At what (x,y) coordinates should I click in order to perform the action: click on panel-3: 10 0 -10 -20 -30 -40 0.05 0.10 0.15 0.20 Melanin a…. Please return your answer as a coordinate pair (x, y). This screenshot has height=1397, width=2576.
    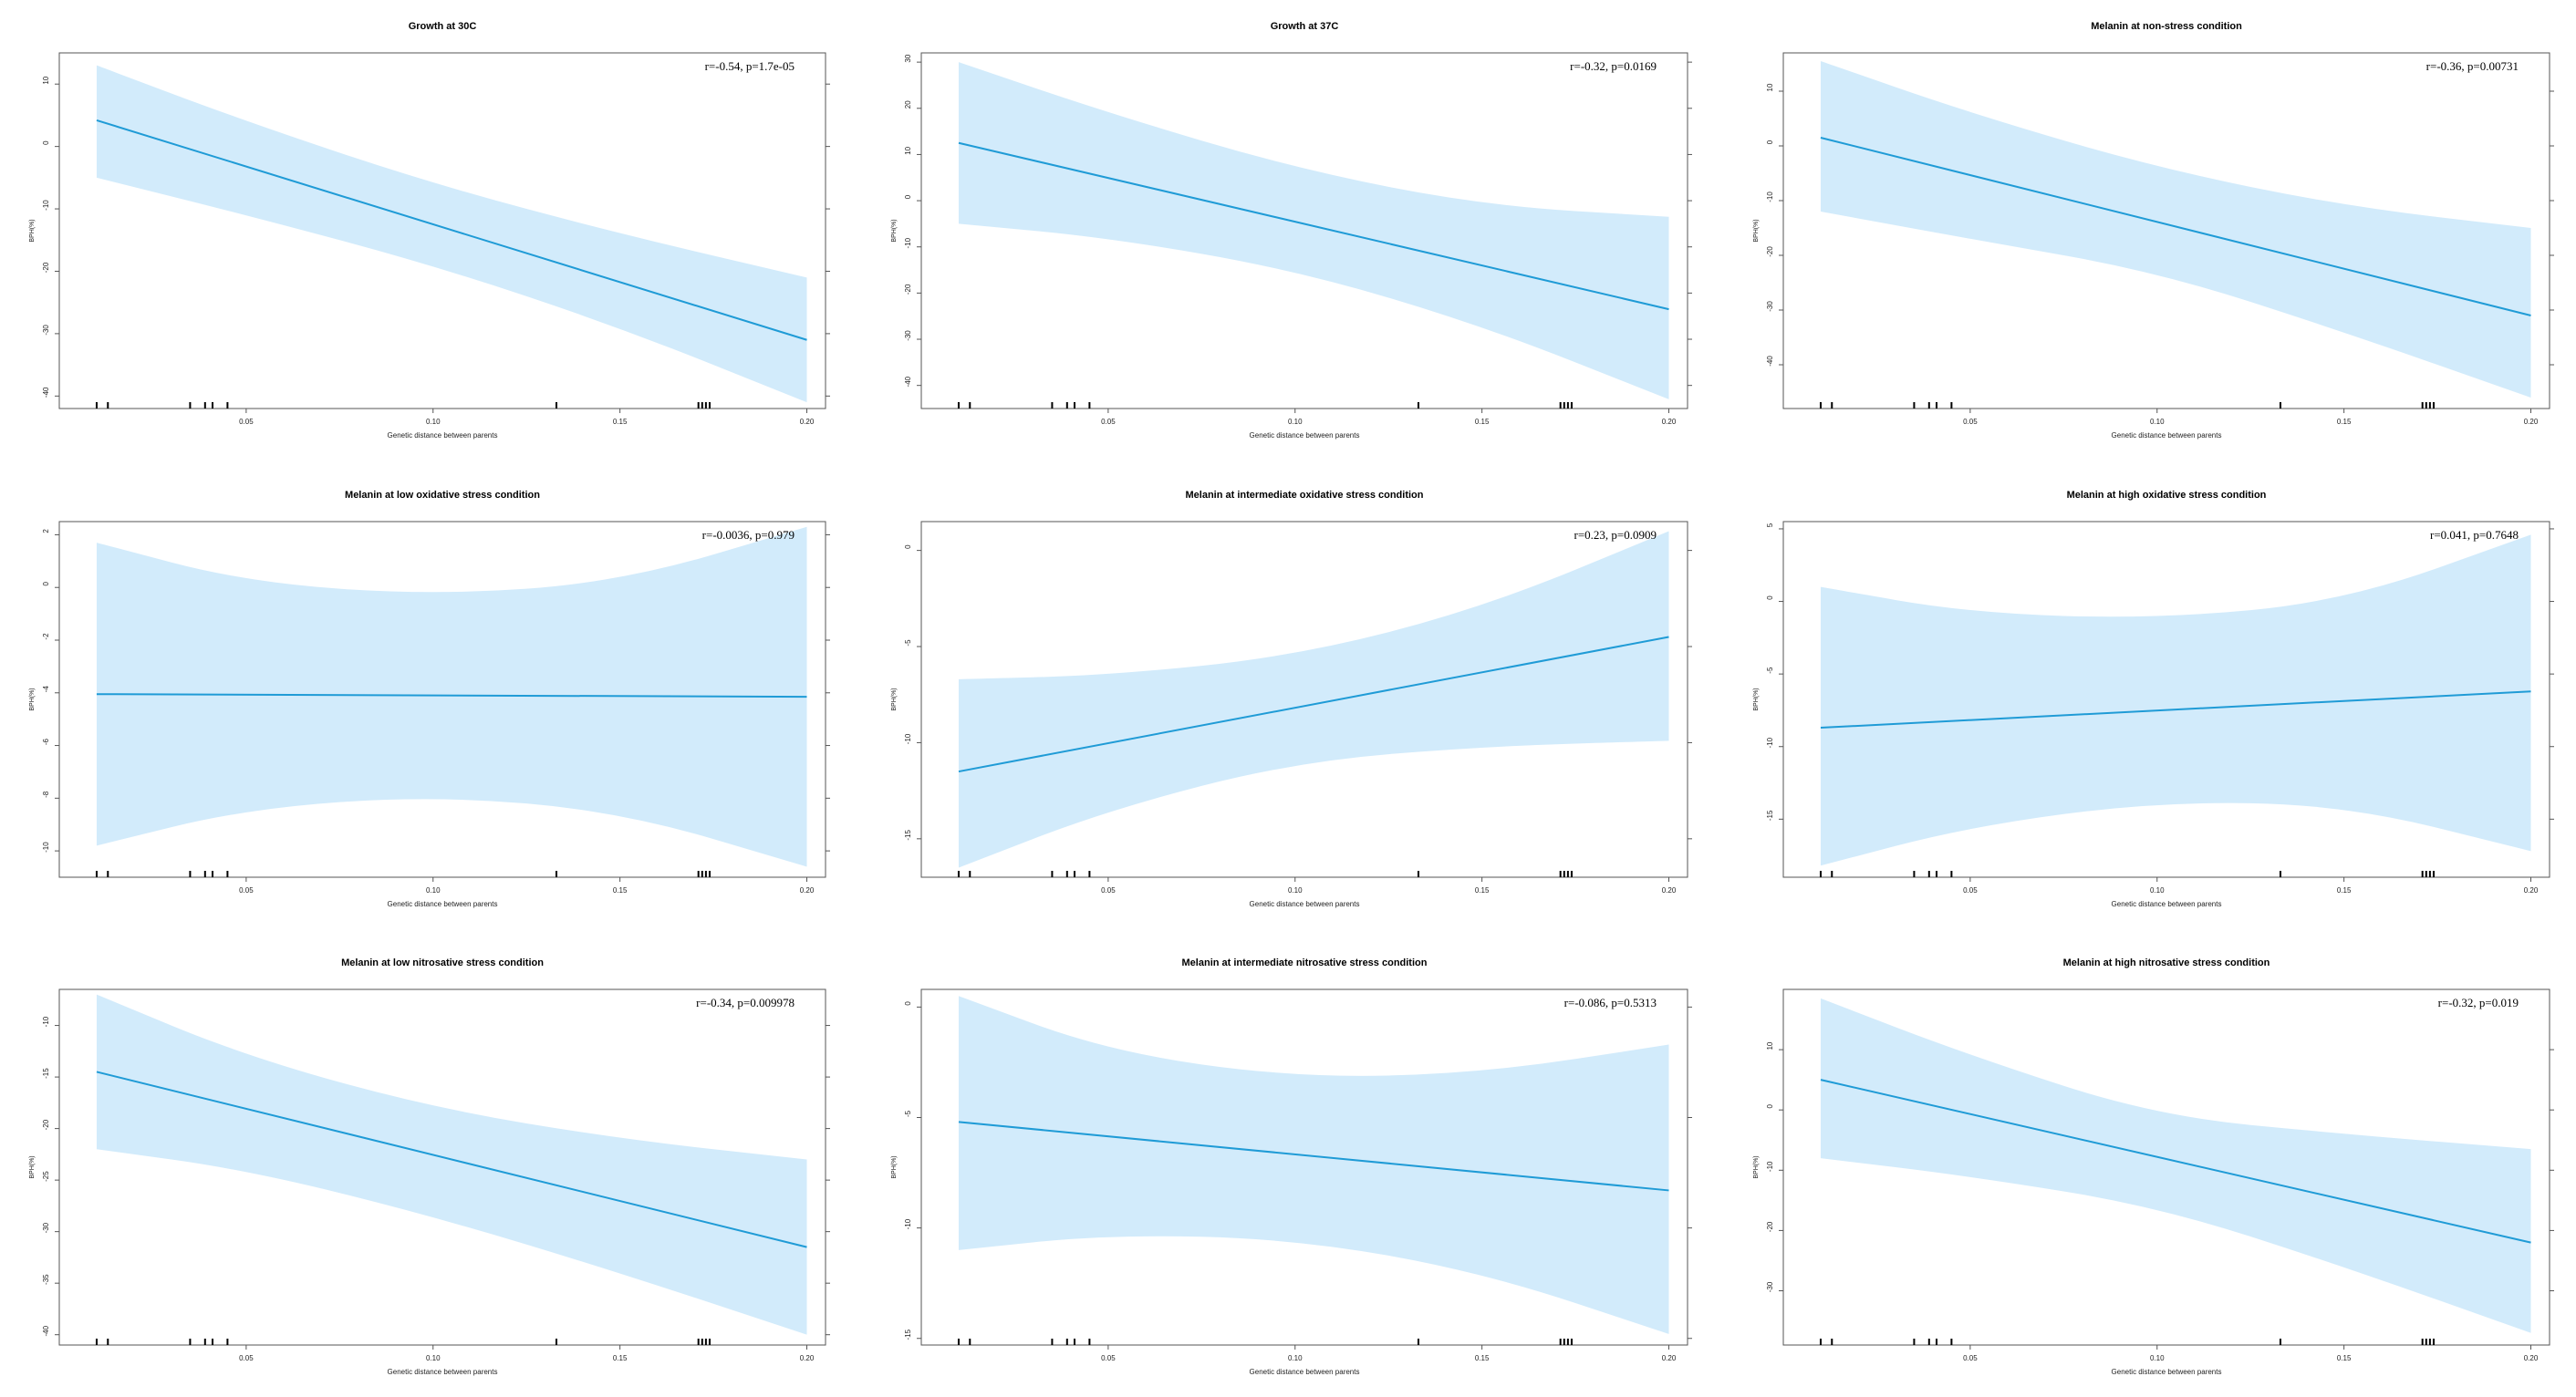
    Looking at the image, I should click on (2153, 231).